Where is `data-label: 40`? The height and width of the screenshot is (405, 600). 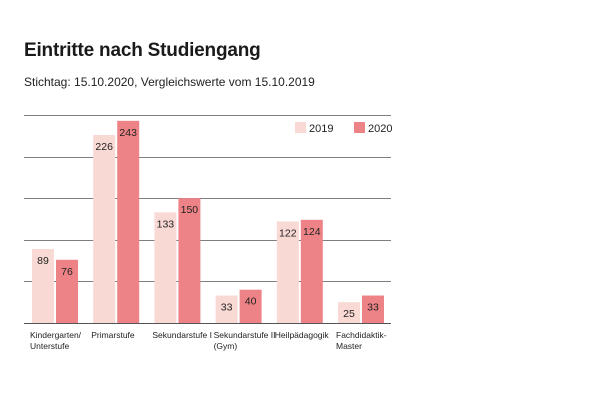 data-label: 40 is located at coordinates (251, 302).